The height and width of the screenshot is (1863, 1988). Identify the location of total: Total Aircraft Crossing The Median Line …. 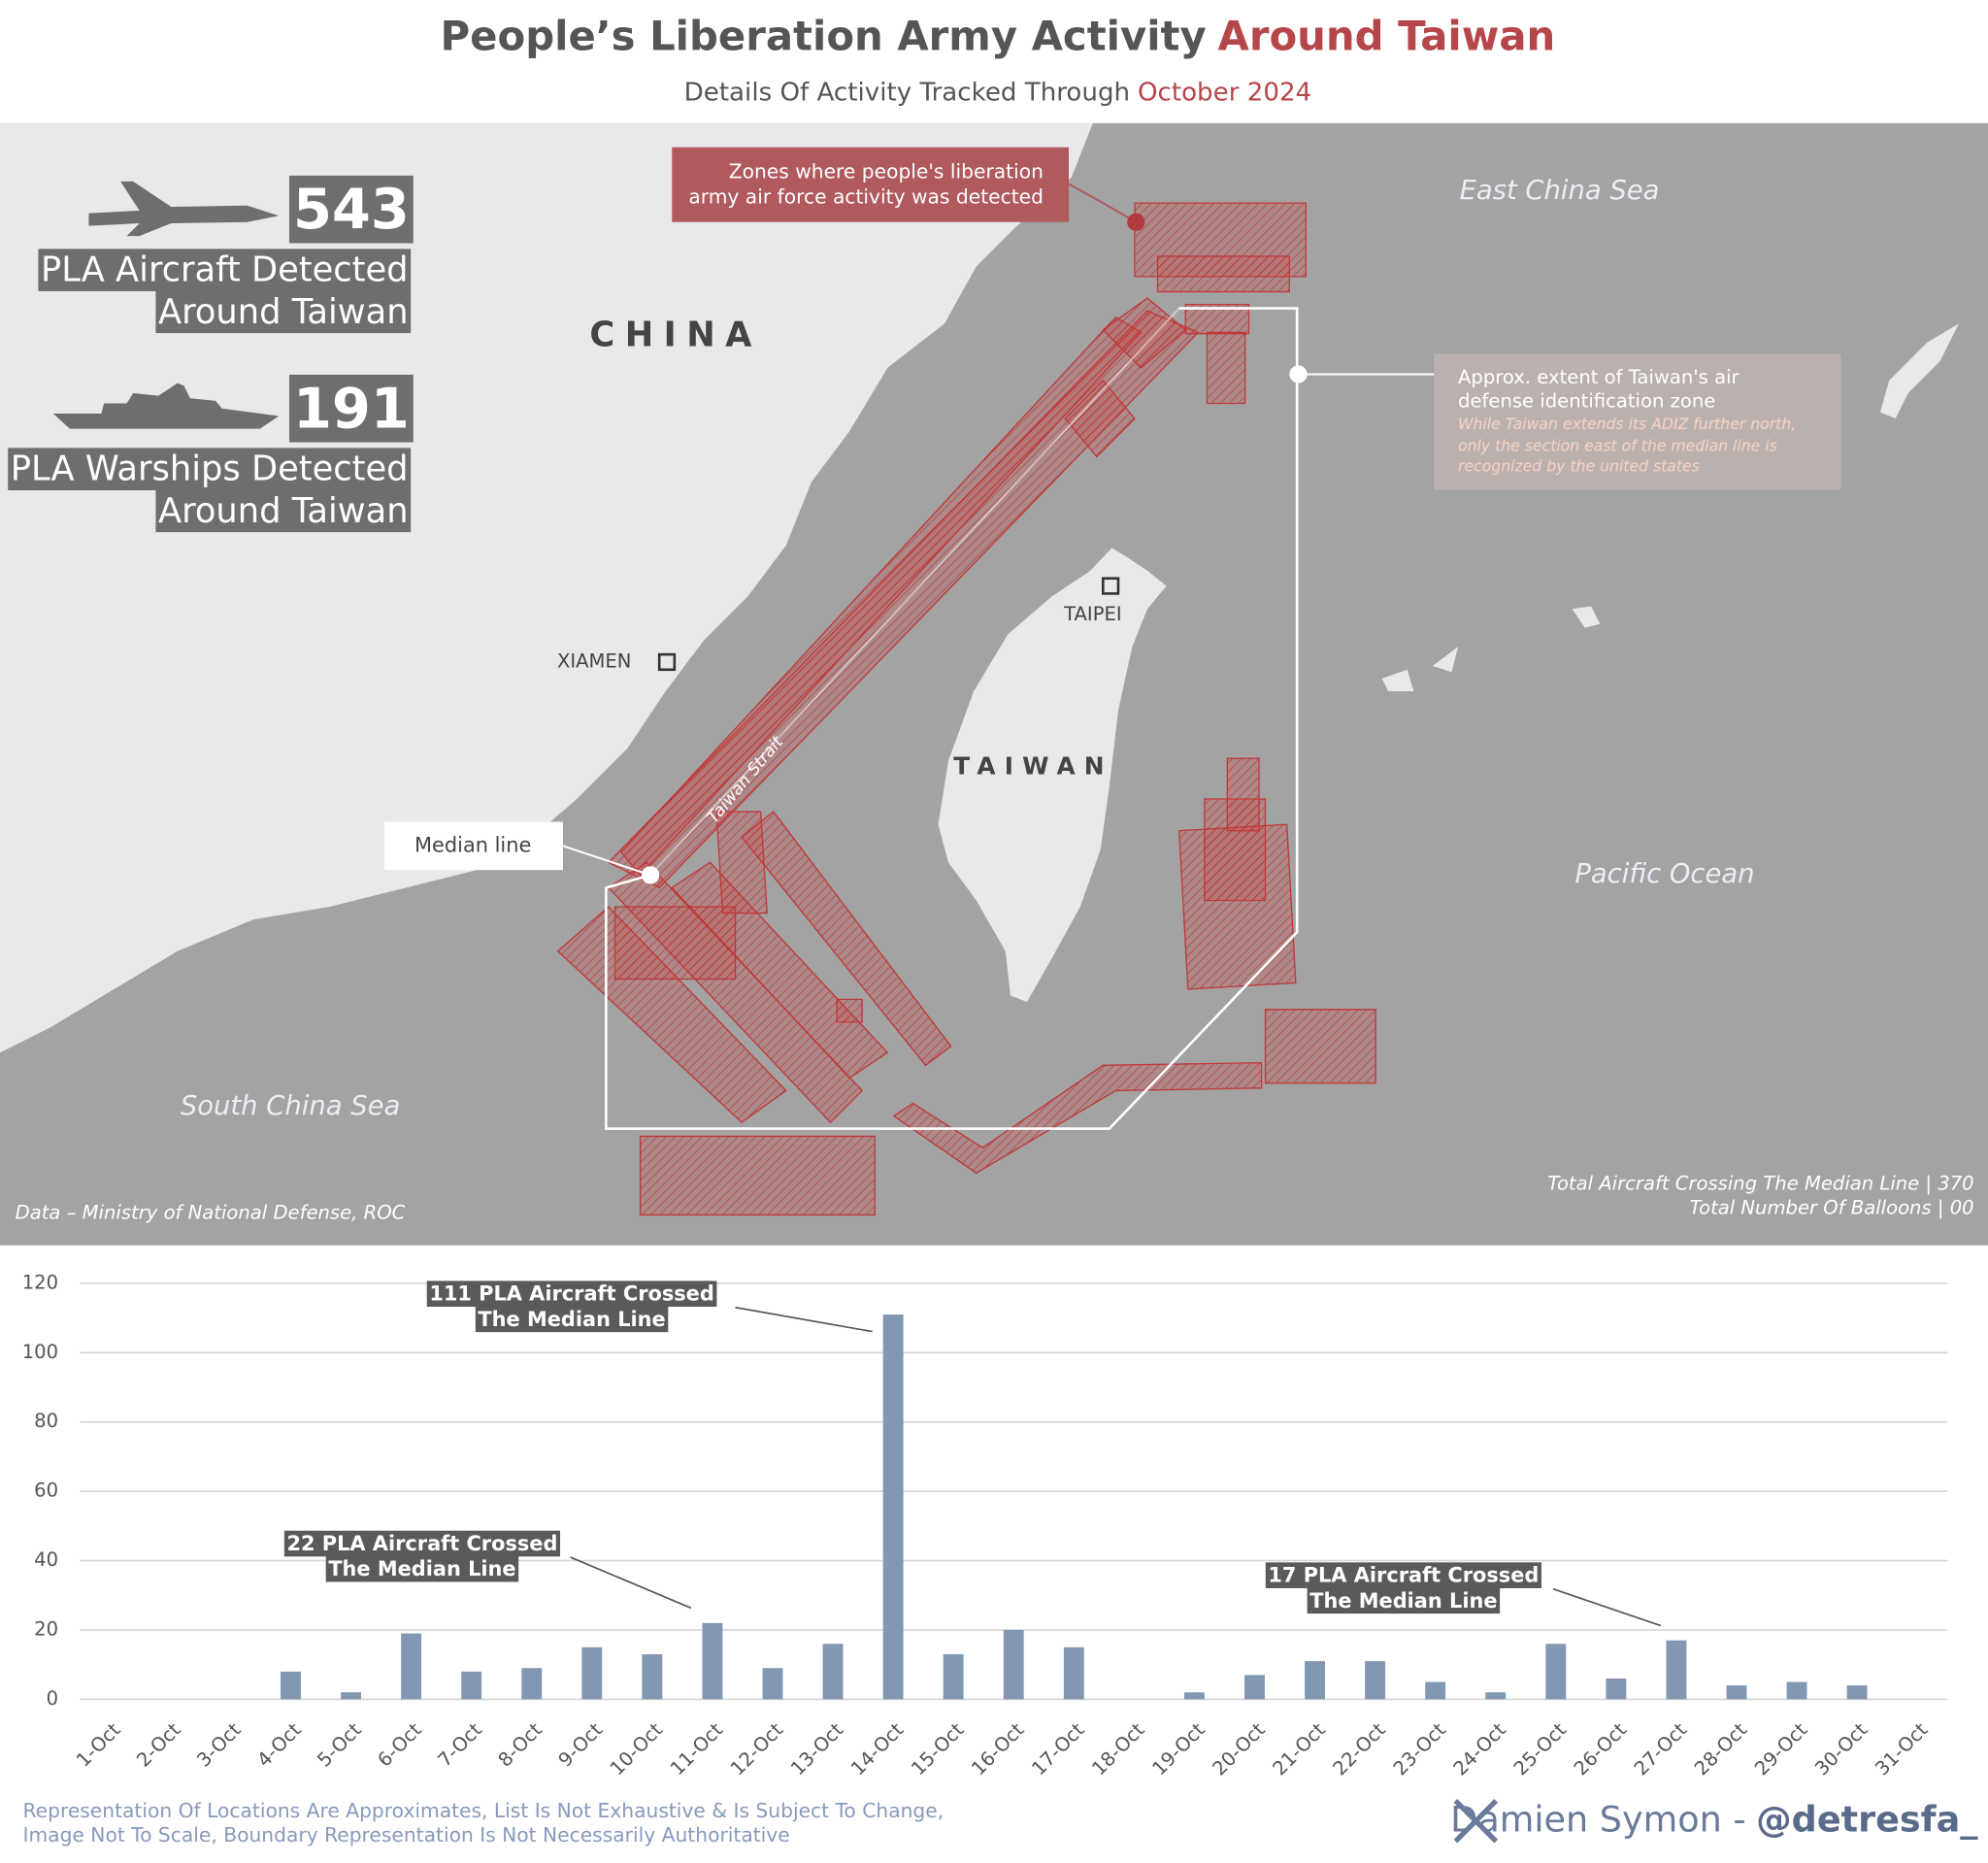
(1760, 1184).